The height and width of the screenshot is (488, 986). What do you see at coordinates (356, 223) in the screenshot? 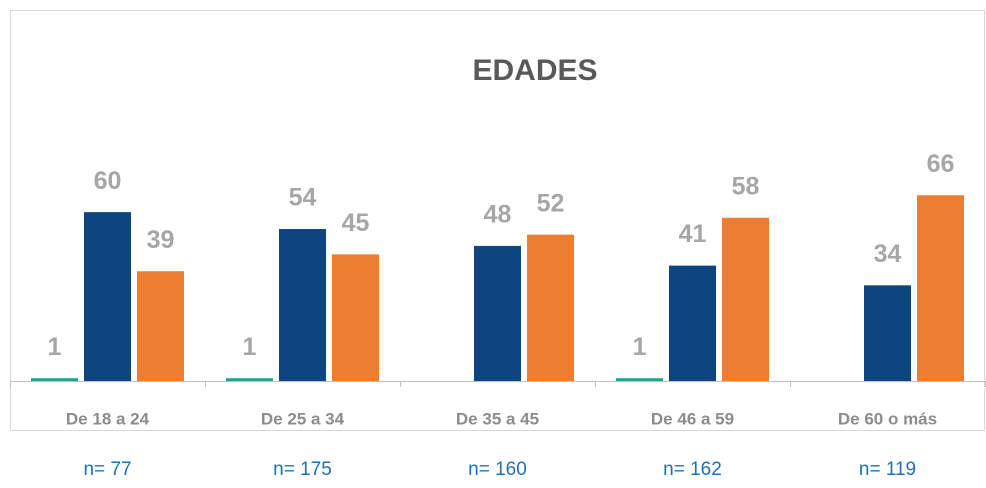
I see `value-label: 45` at bounding box center [356, 223].